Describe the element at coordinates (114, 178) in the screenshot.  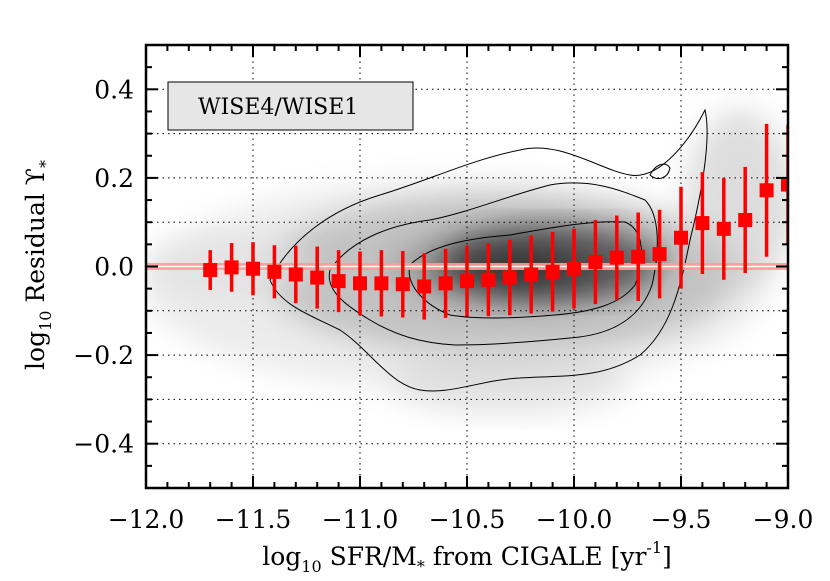
I see `y-tick-label: 0.2` at that location.